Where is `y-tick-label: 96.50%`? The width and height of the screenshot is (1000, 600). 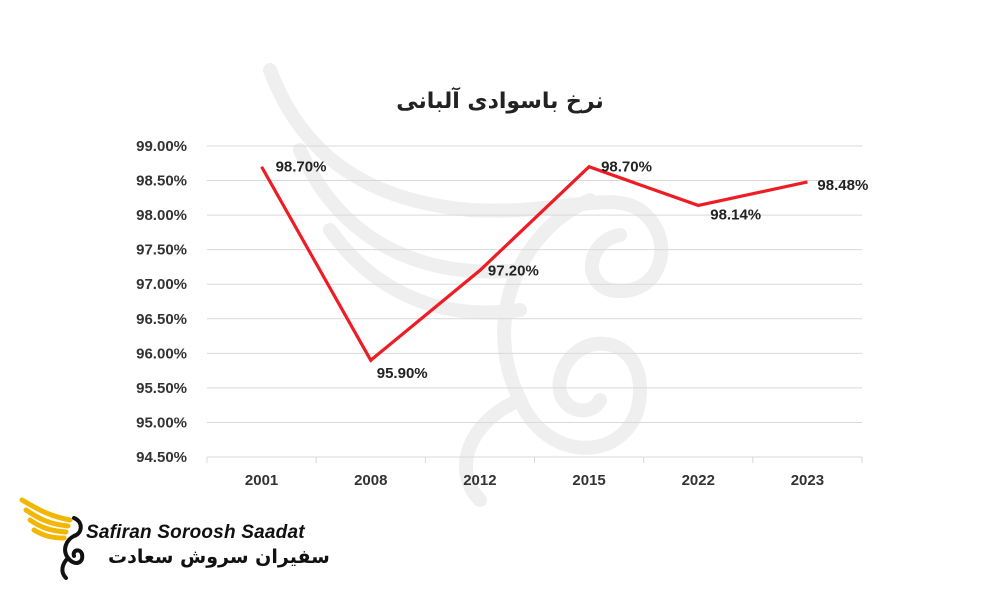 y-tick-label: 96.50% is located at coordinates (161, 319).